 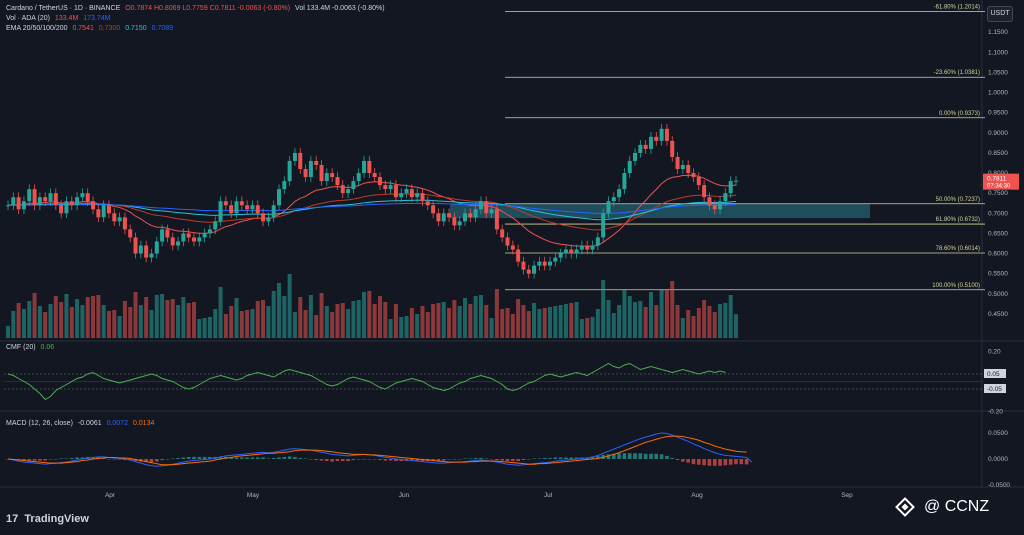 What do you see at coordinates (998, 213) in the screenshot?
I see `price-tick-label: 0.7000` at bounding box center [998, 213].